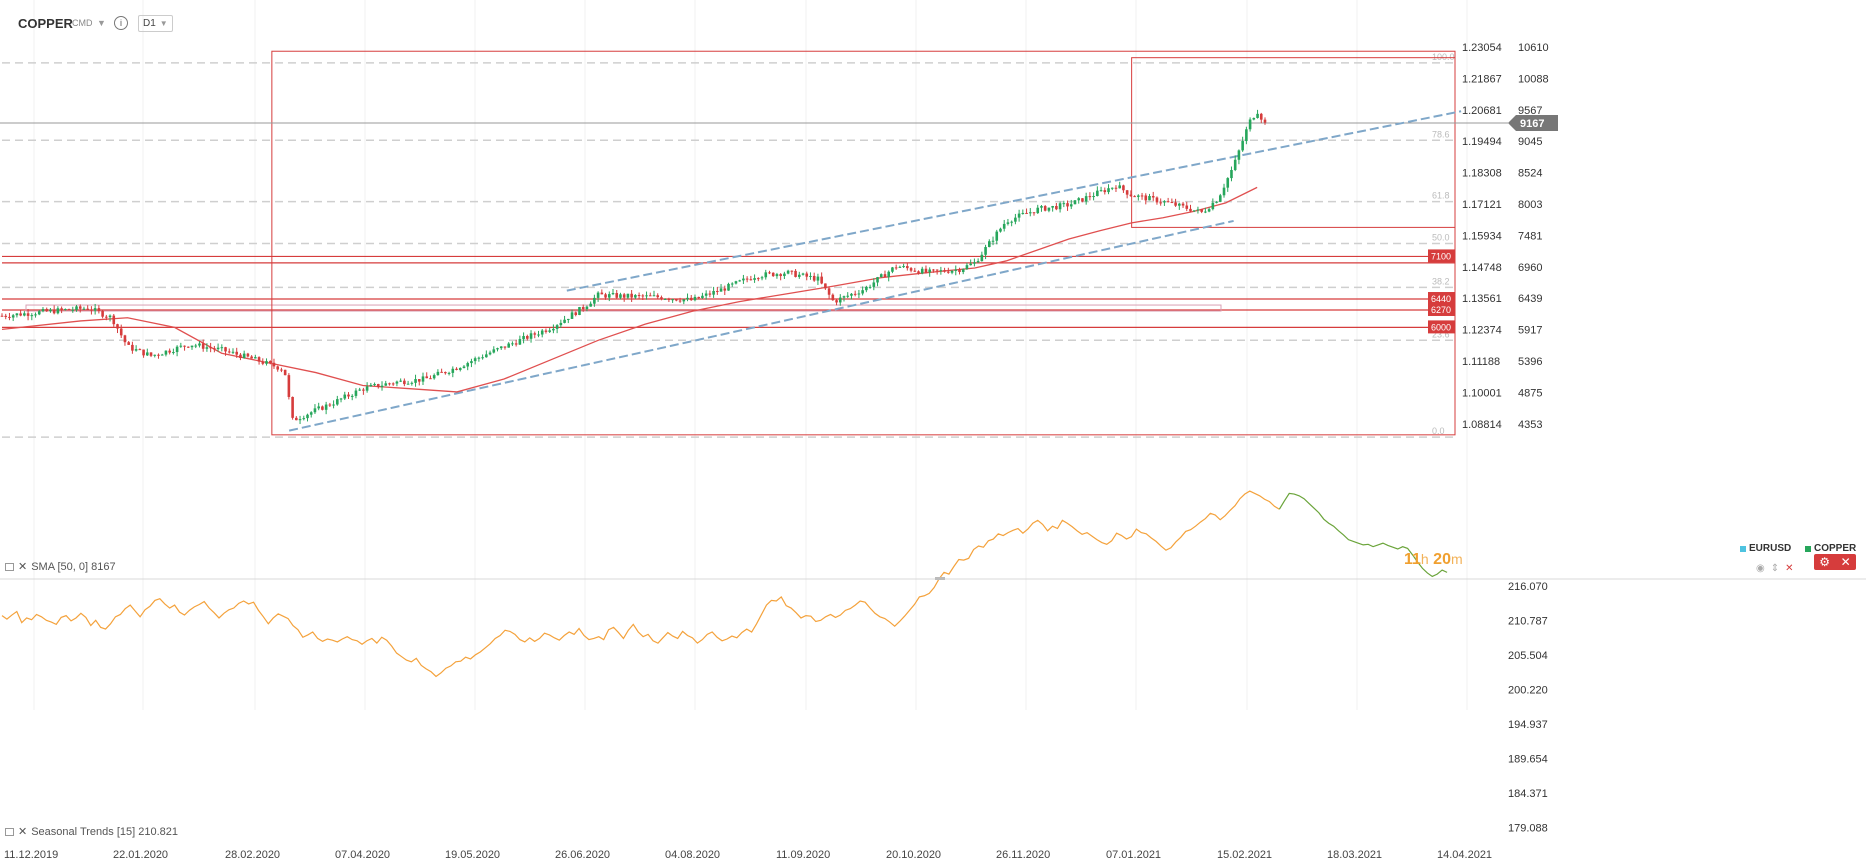  What do you see at coordinates (1760, 568) in the screenshot?
I see `eye-icon: ◉` at bounding box center [1760, 568].